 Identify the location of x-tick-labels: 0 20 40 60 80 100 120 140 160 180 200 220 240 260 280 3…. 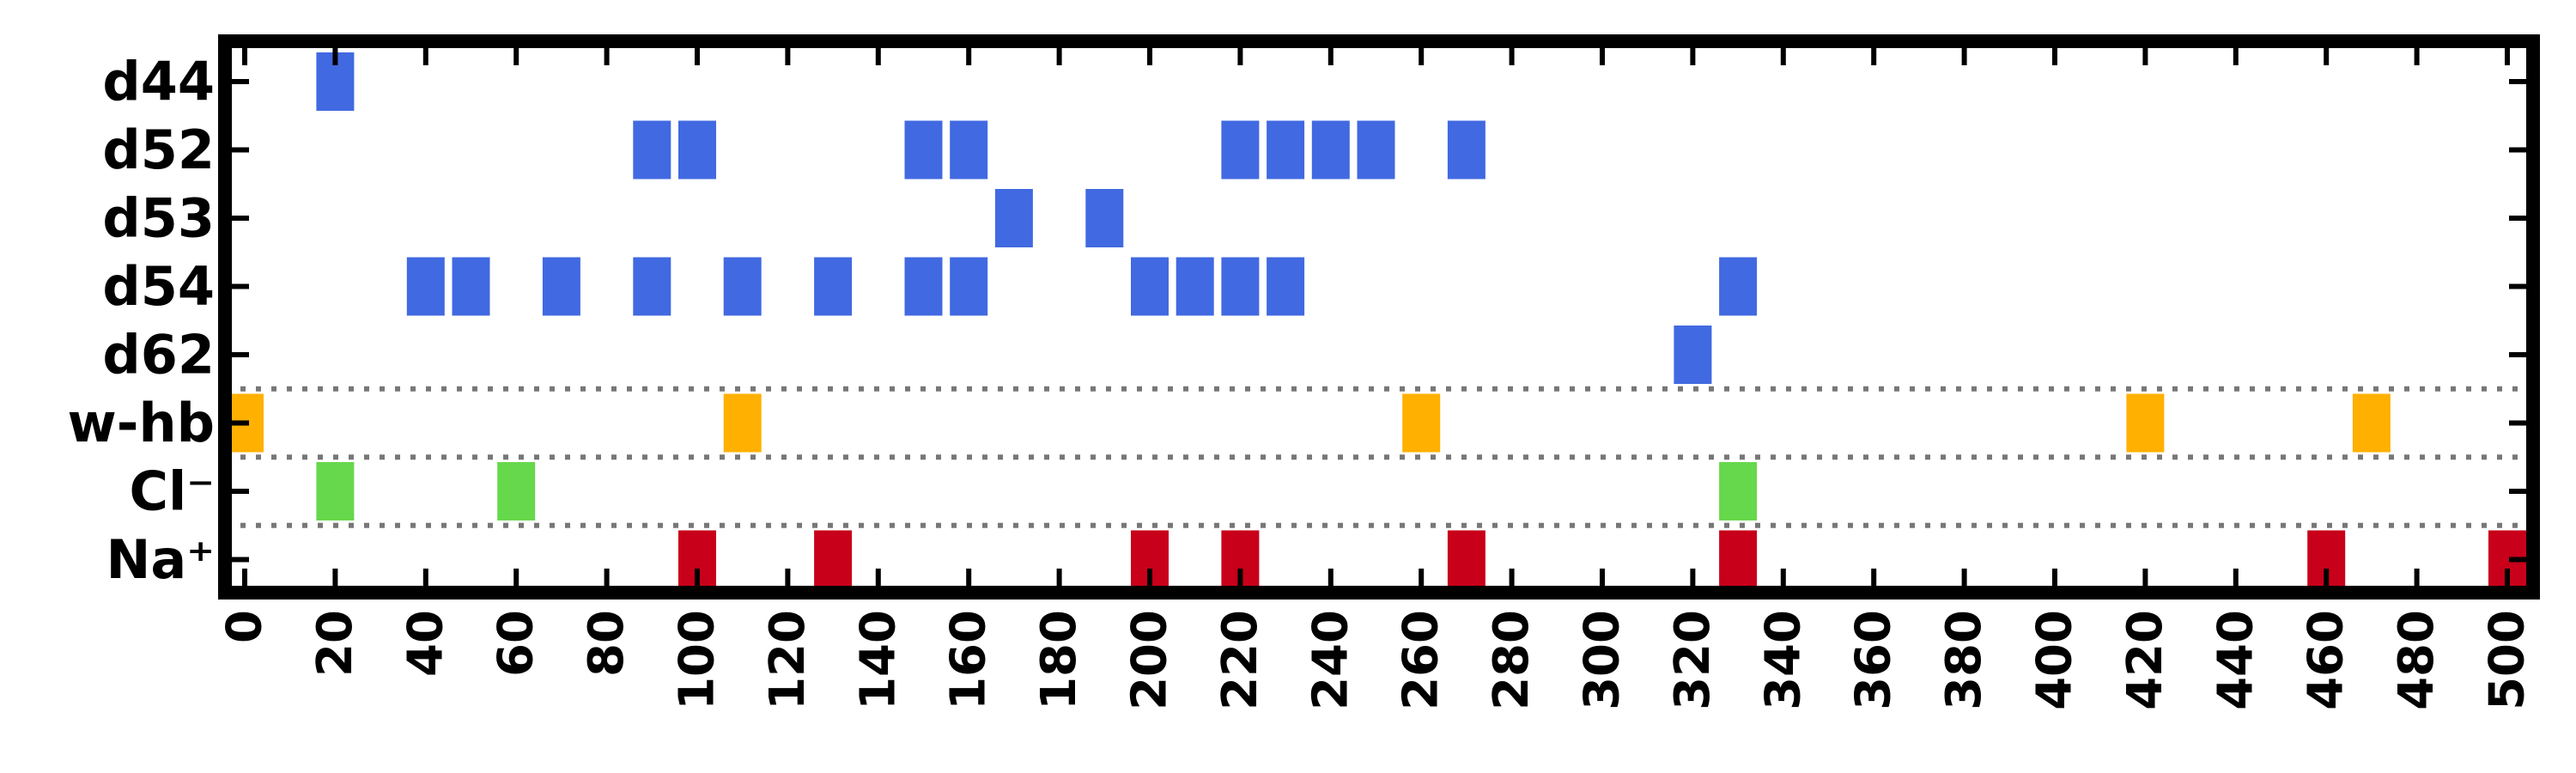
(1376, 660).